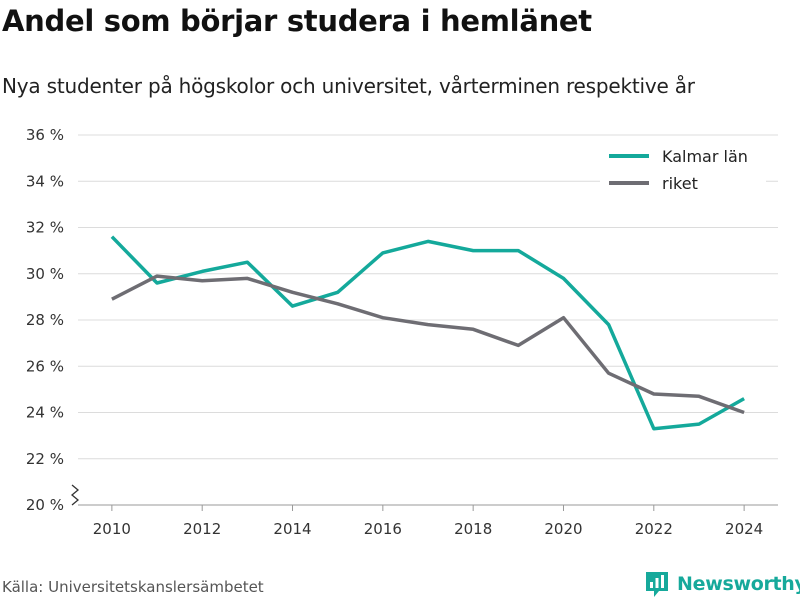  I want to click on legend-label: riket, so click(680, 183).